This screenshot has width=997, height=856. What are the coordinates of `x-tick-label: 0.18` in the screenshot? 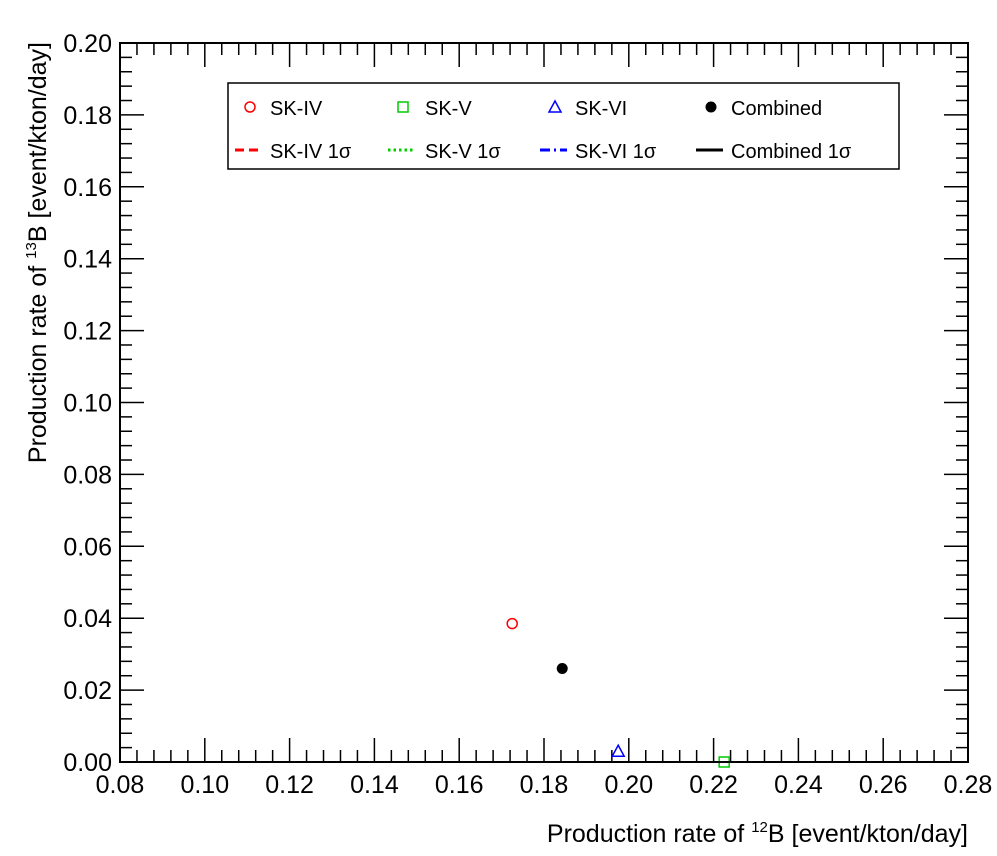 It's located at (544, 785).